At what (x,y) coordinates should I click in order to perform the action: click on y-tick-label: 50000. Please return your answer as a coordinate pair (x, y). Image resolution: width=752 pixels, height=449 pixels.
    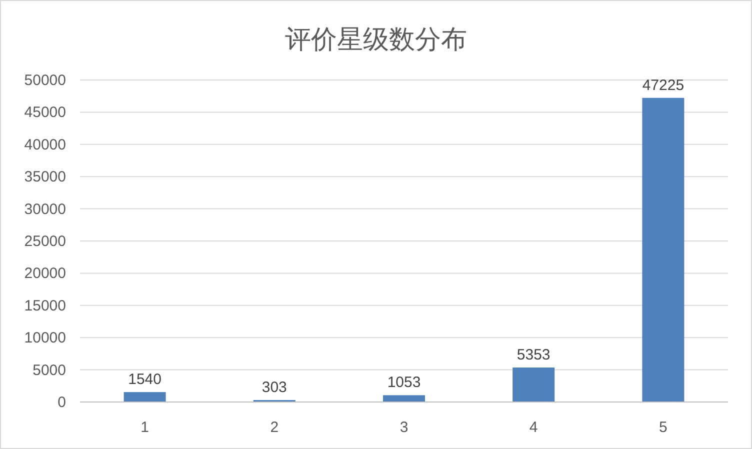
    Looking at the image, I should click on (45, 80).